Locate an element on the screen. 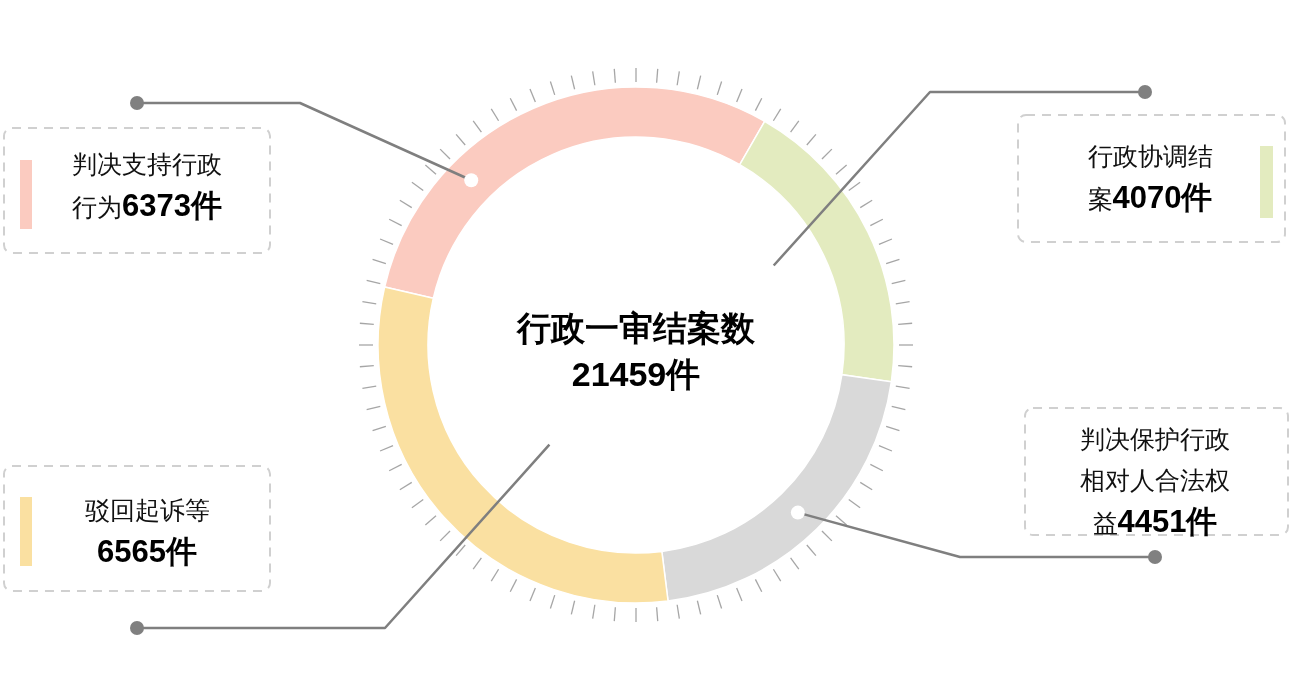  text: 行政一审结案数 is located at coordinates (636, 328).